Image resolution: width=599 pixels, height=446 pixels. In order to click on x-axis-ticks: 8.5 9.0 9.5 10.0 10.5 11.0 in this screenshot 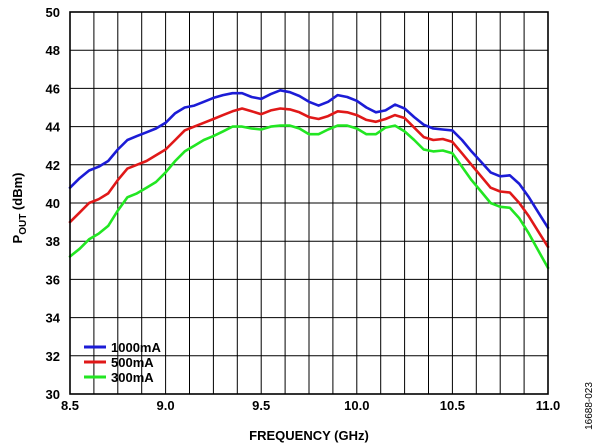, I will do `click(310, 405)`.